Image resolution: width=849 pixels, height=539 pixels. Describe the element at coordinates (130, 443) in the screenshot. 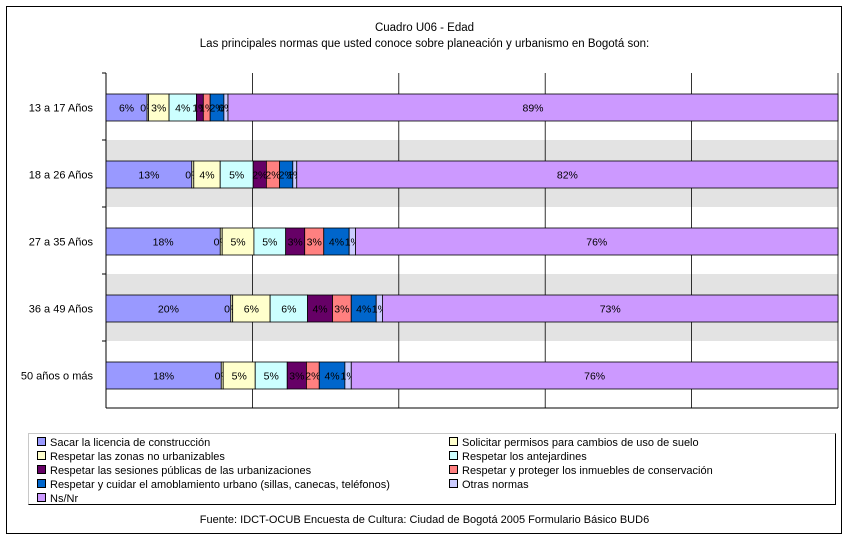

I see `legend-label: Sacar la licencia de construcción` at that location.